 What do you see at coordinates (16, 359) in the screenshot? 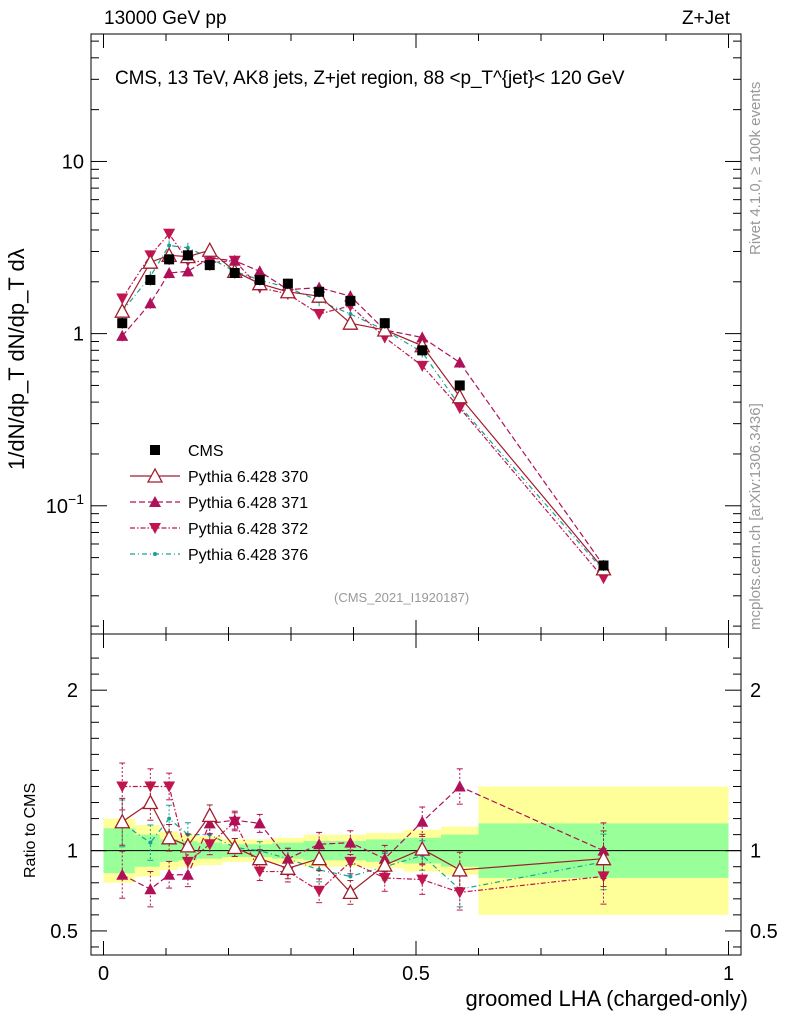
I see `y-axis-label: 1/dN/dp_T dN/dp_T dλ` at bounding box center [16, 359].